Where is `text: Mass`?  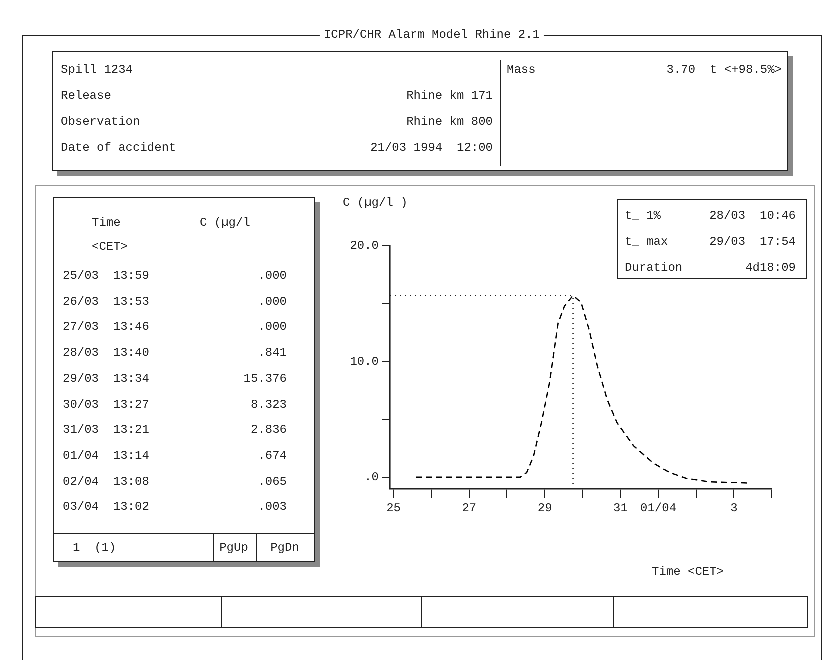
text: Mass is located at coordinates (521, 70).